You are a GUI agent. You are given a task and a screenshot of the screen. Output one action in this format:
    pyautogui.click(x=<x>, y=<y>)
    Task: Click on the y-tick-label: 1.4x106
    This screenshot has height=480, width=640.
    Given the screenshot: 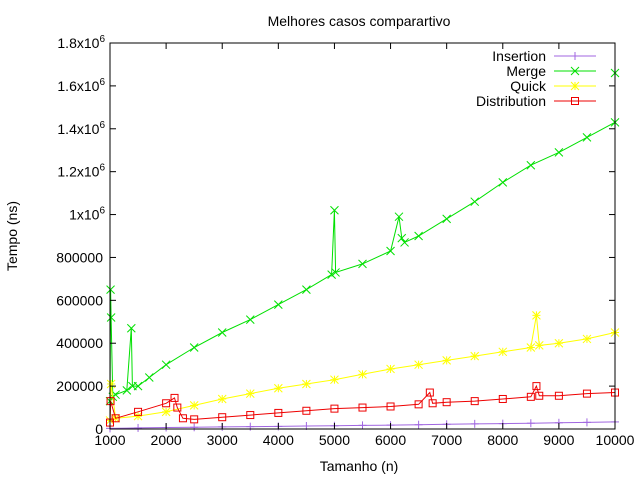 What is the action you would take?
    pyautogui.click(x=81, y=128)
    